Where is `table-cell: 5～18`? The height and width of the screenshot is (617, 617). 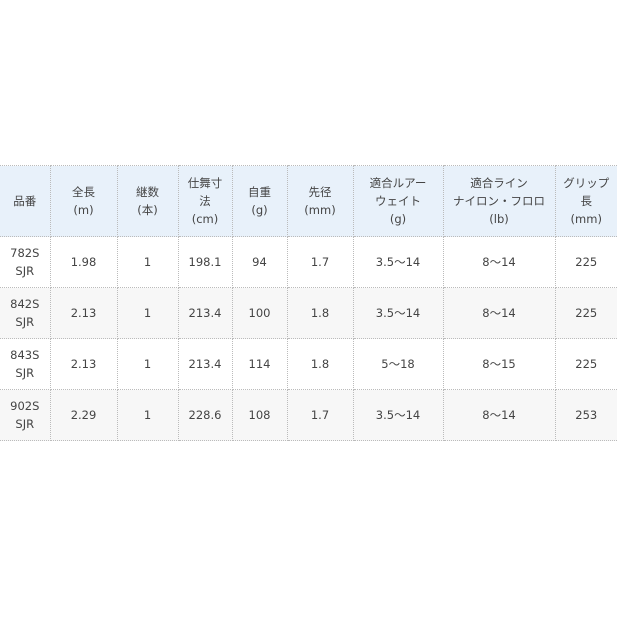 table-cell: 5～18 is located at coordinates (398, 364).